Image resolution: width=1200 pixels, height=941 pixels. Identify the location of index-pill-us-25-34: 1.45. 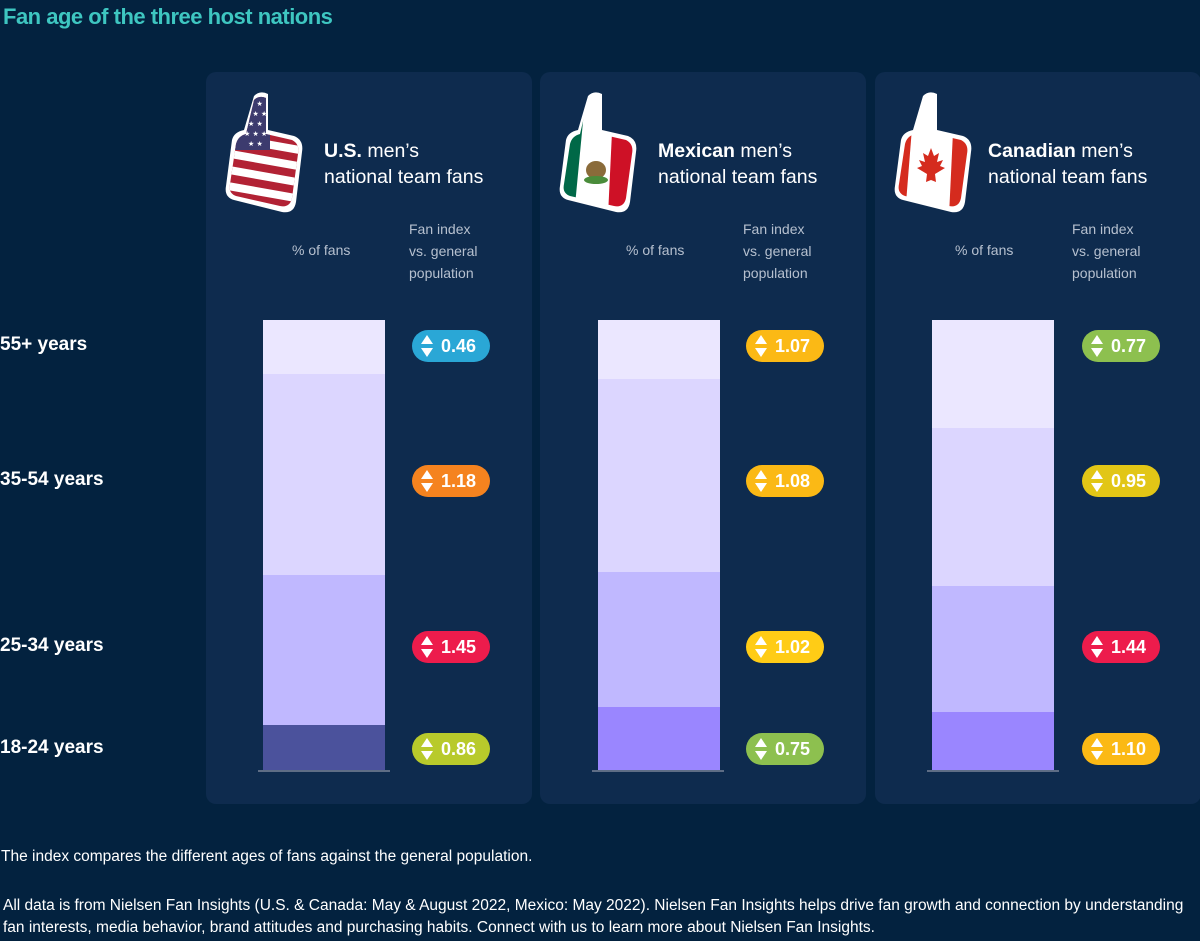
(451, 647).